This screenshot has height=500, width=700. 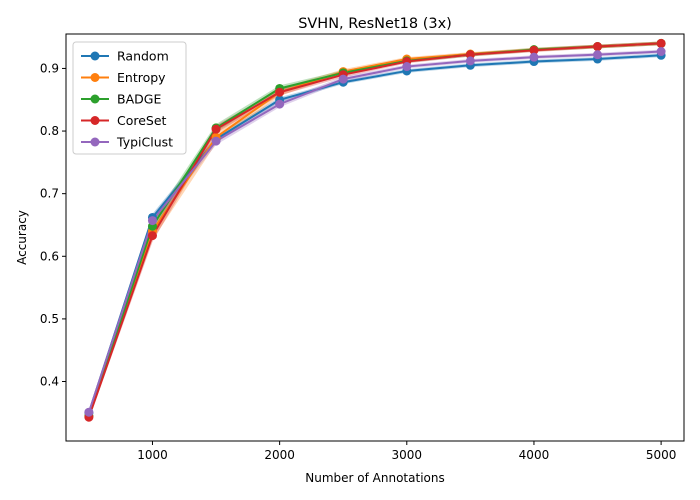 I want to click on legend: Random Entropy BADGE CoreSet TypiClust, so click(x=129, y=98).